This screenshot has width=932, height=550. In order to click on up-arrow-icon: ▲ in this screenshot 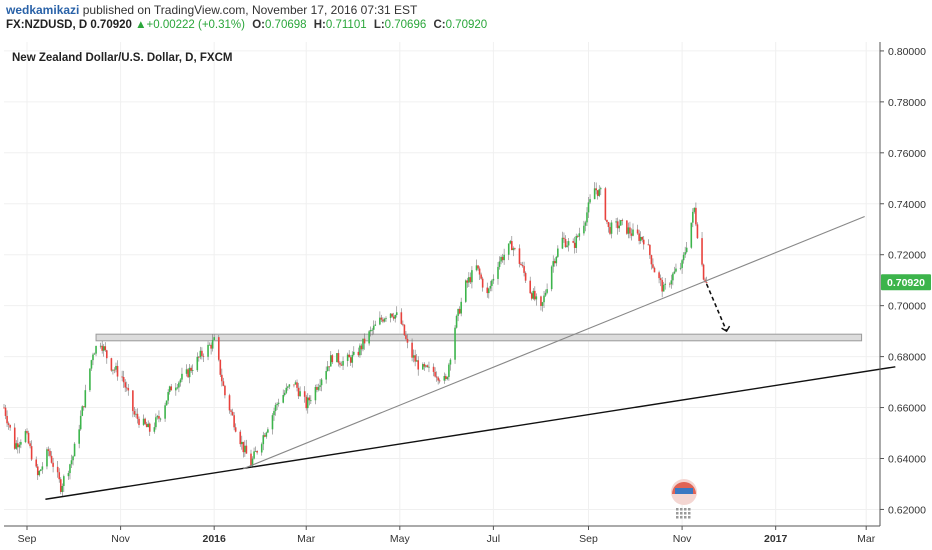, I will do `click(141, 25)`.